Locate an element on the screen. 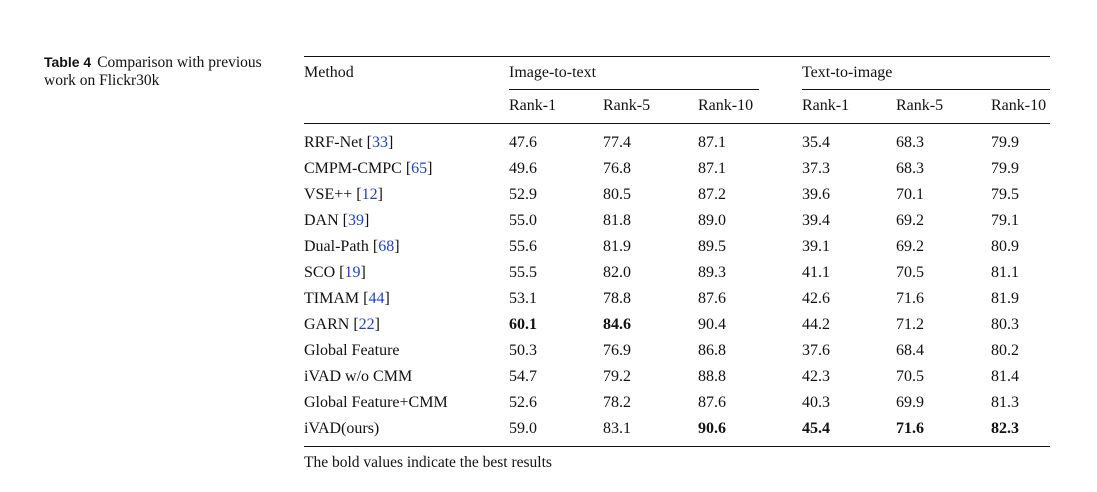 This screenshot has width=1097, height=492. table-cell: 89.0 is located at coordinates (712, 220).